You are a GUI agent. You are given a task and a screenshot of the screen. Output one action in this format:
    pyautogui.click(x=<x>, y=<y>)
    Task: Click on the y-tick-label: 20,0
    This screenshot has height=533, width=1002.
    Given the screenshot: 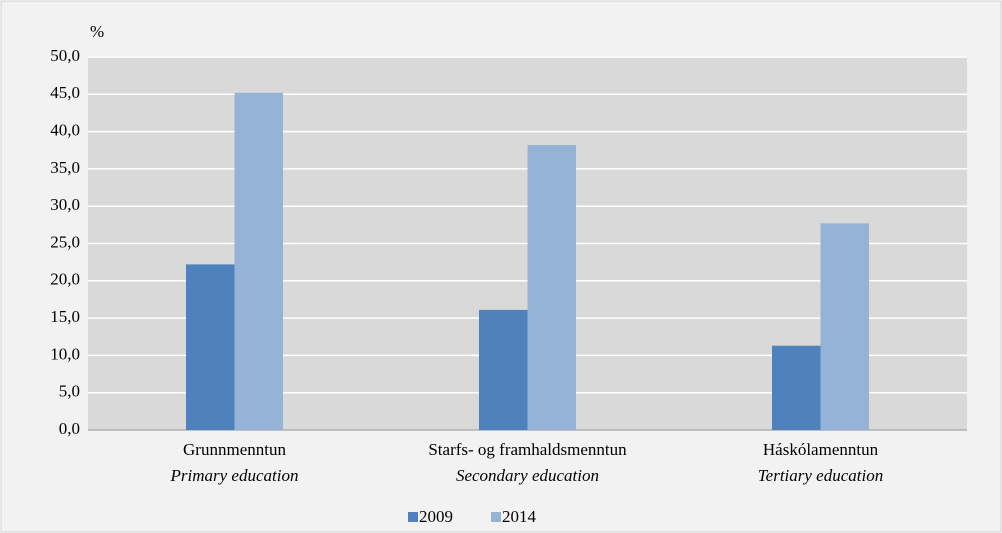 What is the action you would take?
    pyautogui.click(x=65, y=279)
    